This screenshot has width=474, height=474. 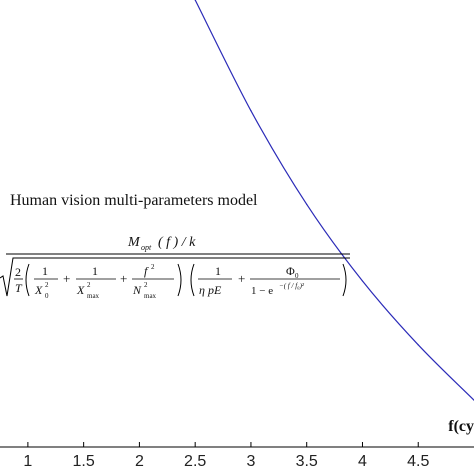 I want to click on svg-text: η pE, so click(x=210, y=290).